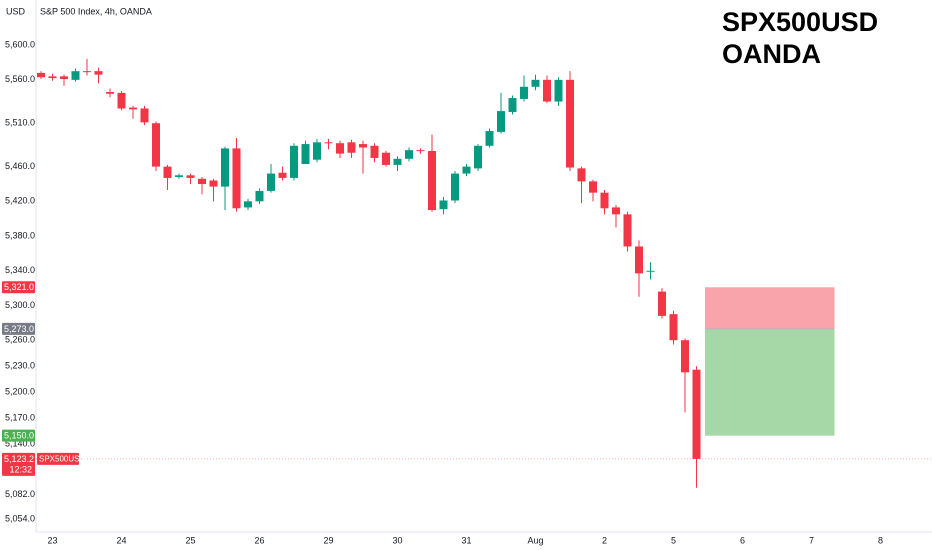 This screenshot has height=550, width=932. Describe the element at coordinates (20, 340) in the screenshot. I see `y-tick-label: 5,260.0` at that location.